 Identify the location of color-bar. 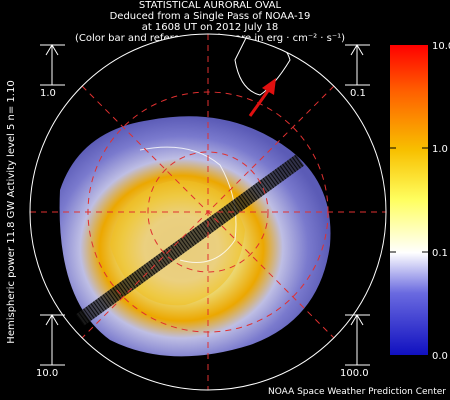
(409, 200).